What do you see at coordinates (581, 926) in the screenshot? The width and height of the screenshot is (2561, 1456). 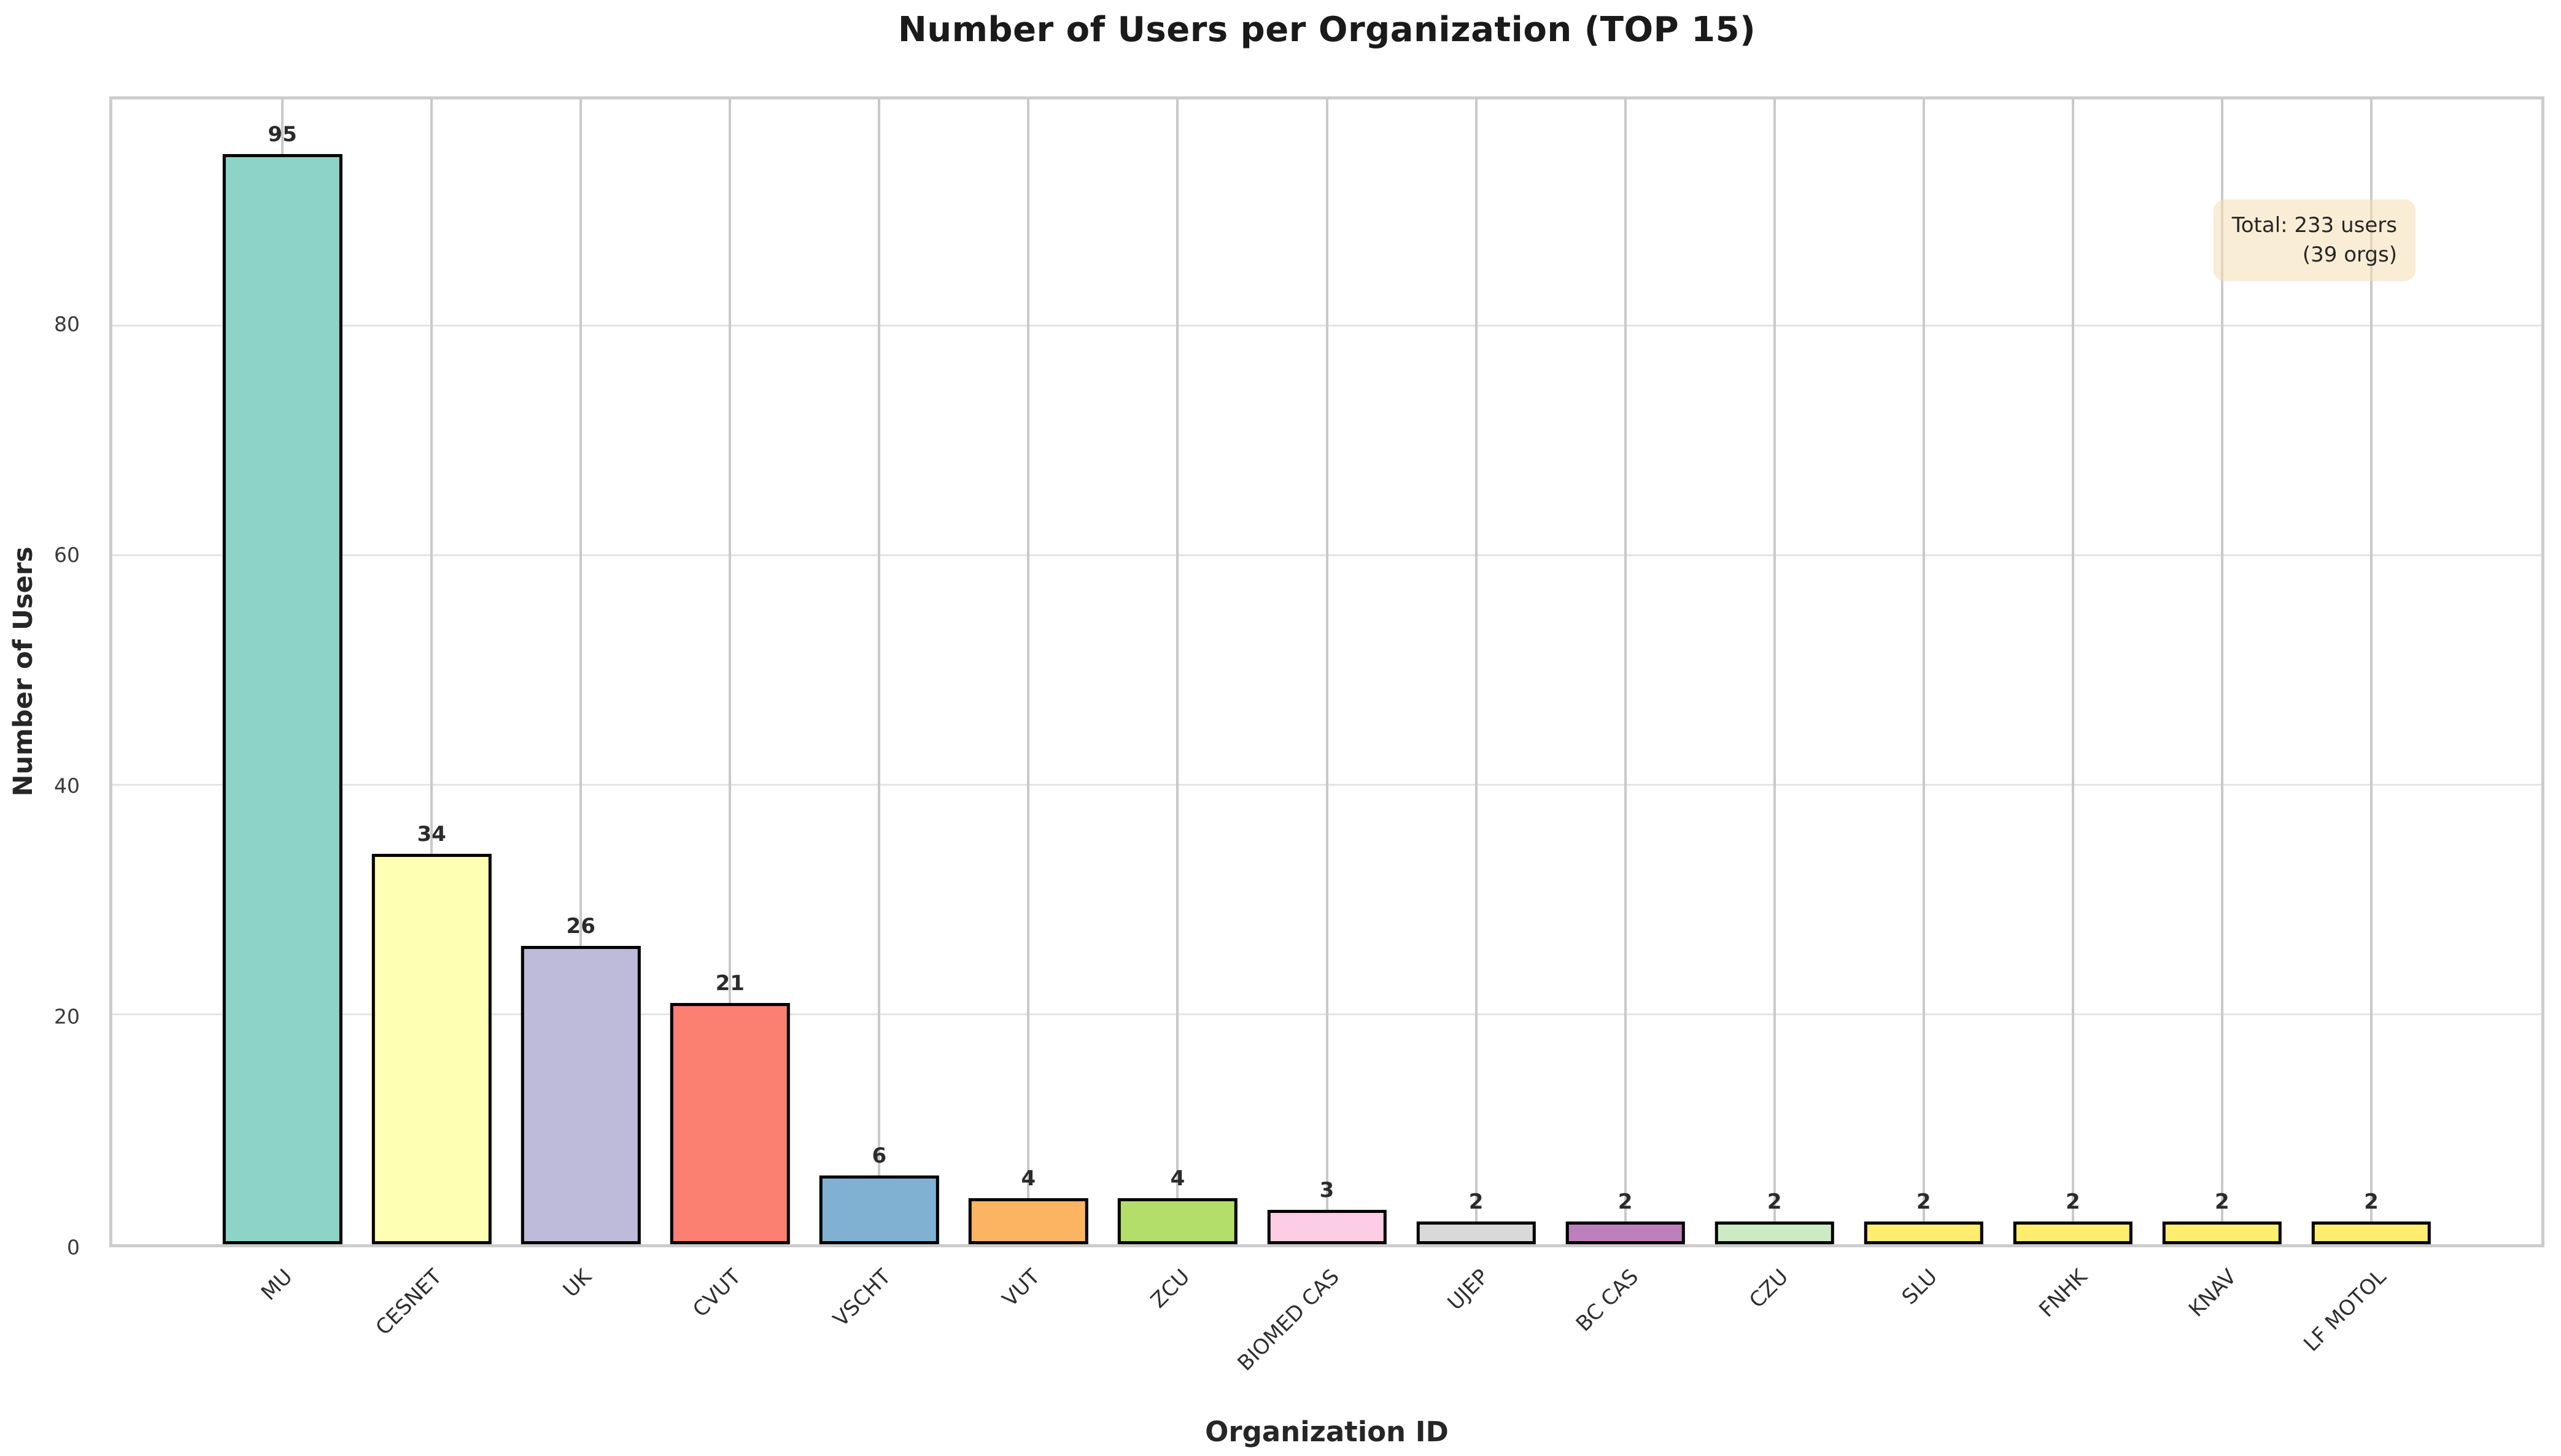 I see `bar-value-label: 26` at bounding box center [581, 926].